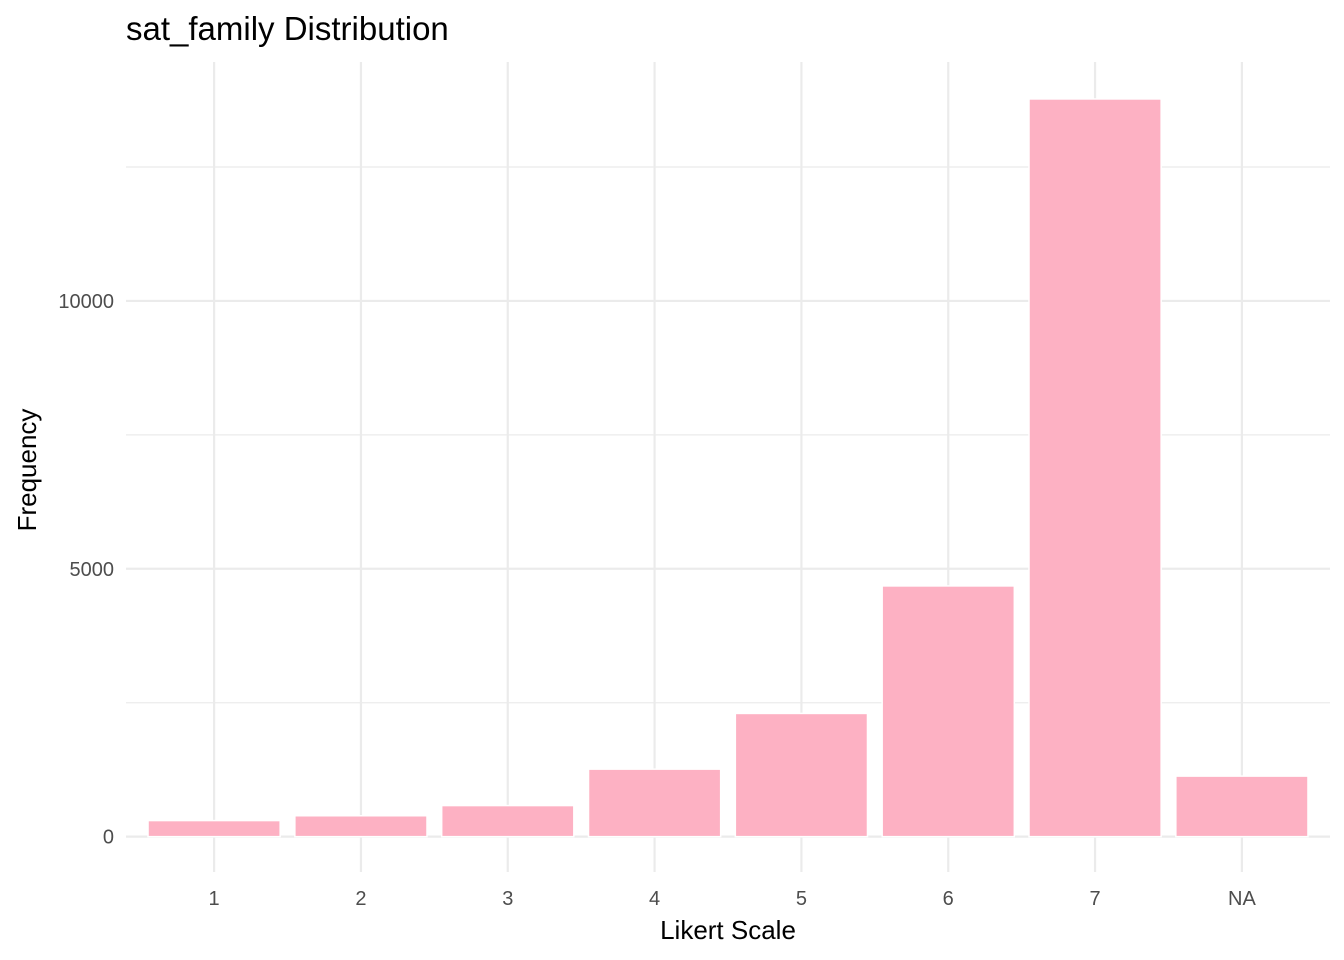 The image size is (1344, 960). Describe the element at coordinates (86, 302) in the screenshot. I see `y-tick-label: 10000` at that location.